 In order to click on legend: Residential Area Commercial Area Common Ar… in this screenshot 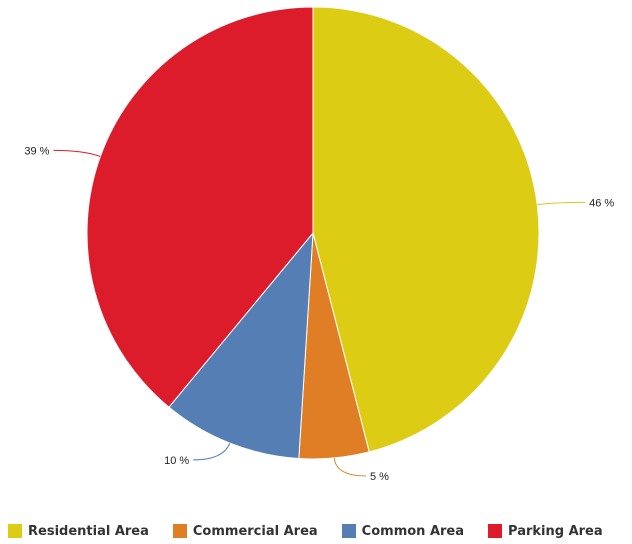, I will do `click(320, 531)`.